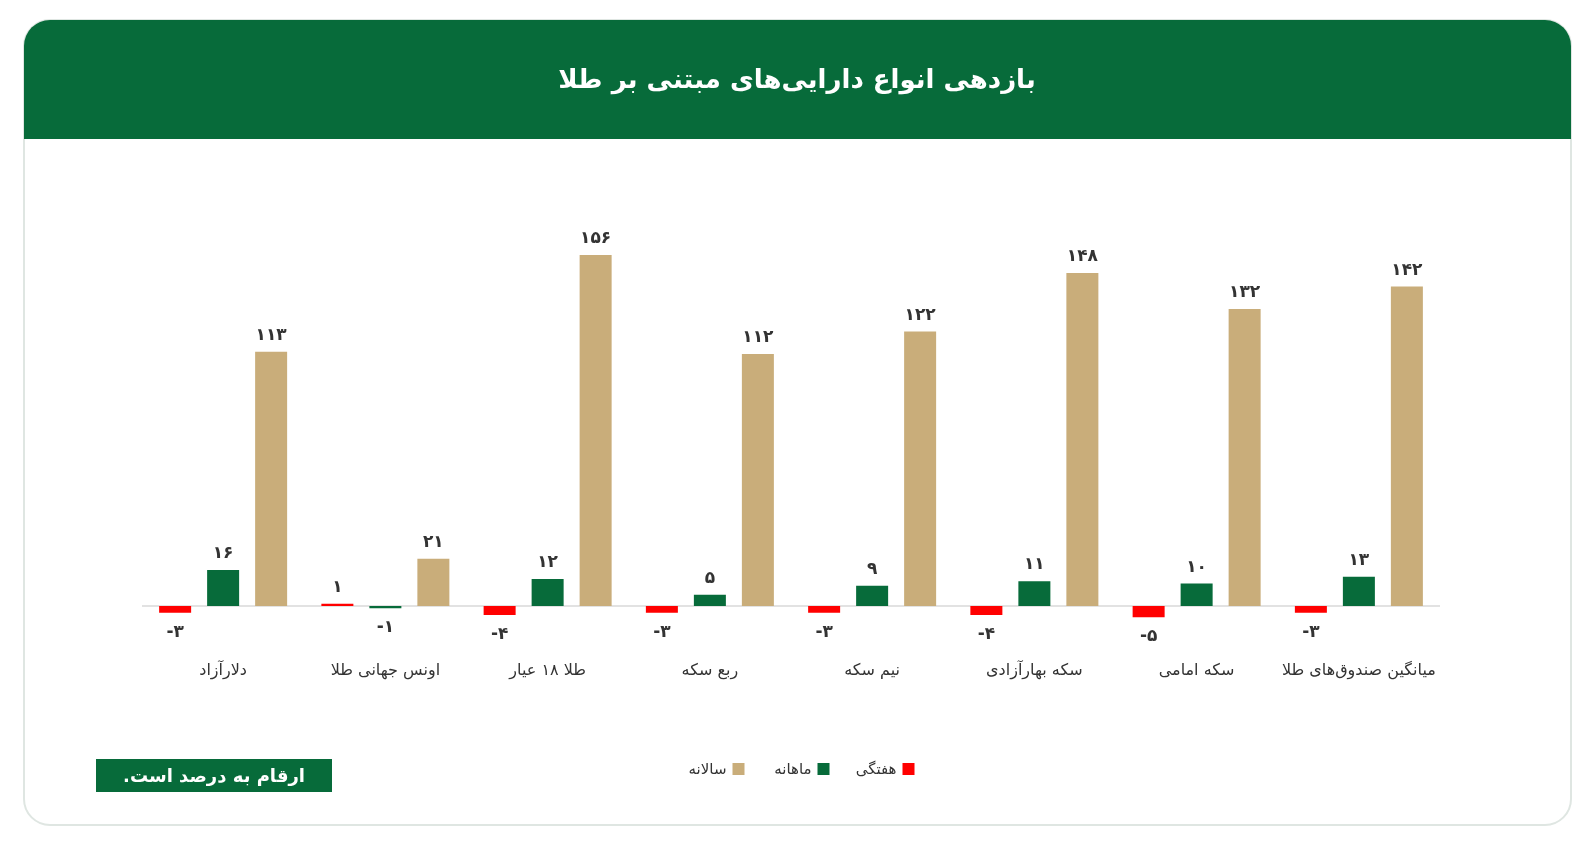 This screenshot has width=1595, height=865. I want to click on data-label: ۱۵۶, so click(596, 237).